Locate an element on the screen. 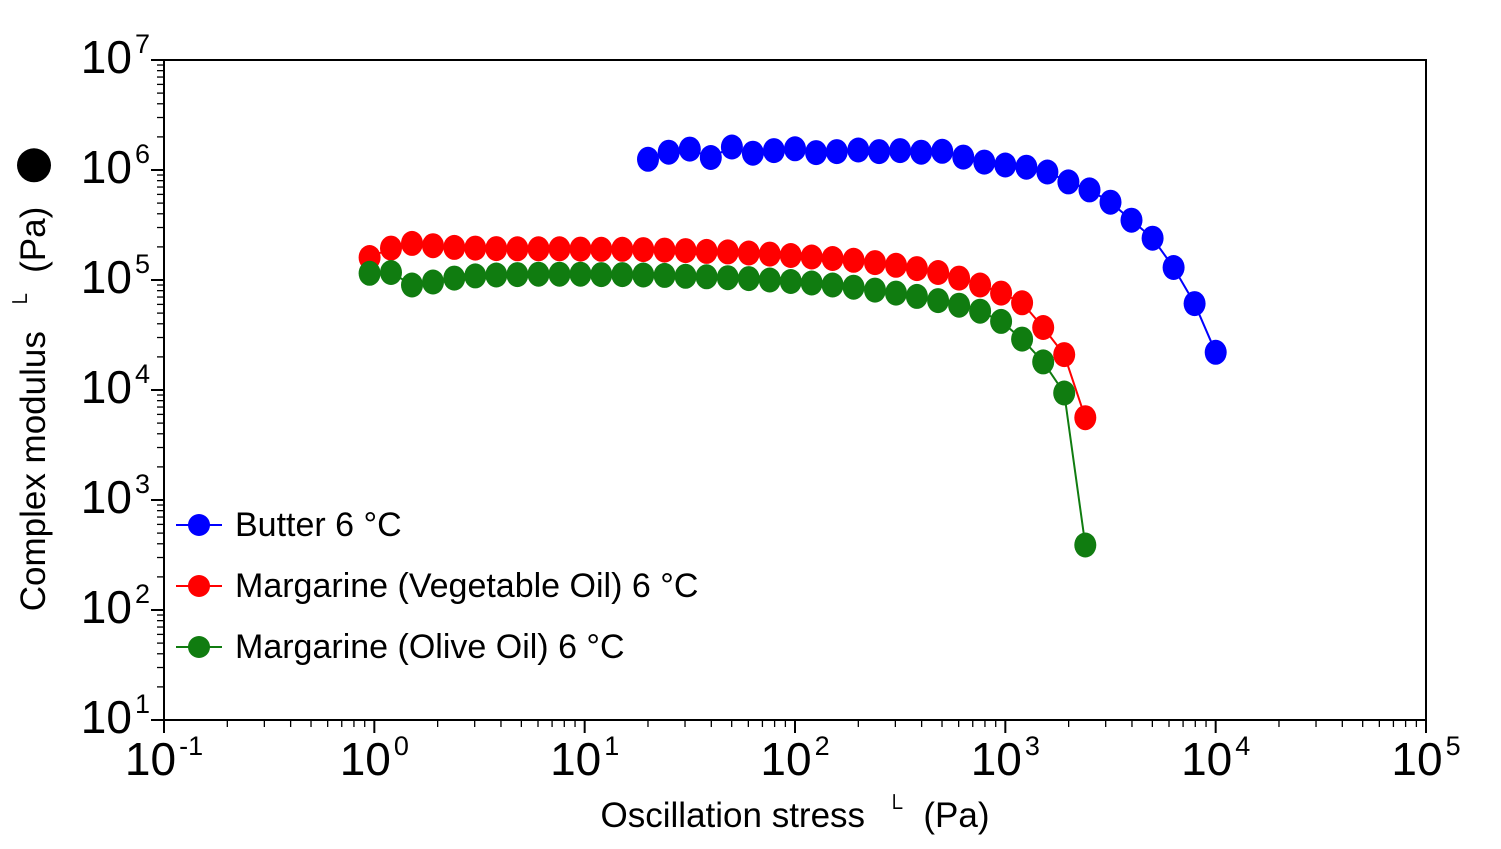 The width and height of the screenshot is (1501, 849). y-tick-label: 10 6 is located at coordinates (115, 166).